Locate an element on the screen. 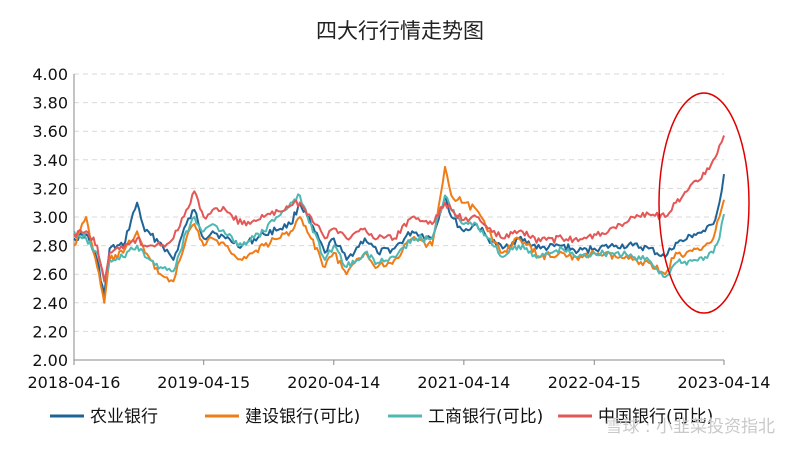  y-tick-label: 3.60 is located at coordinates (50, 131).